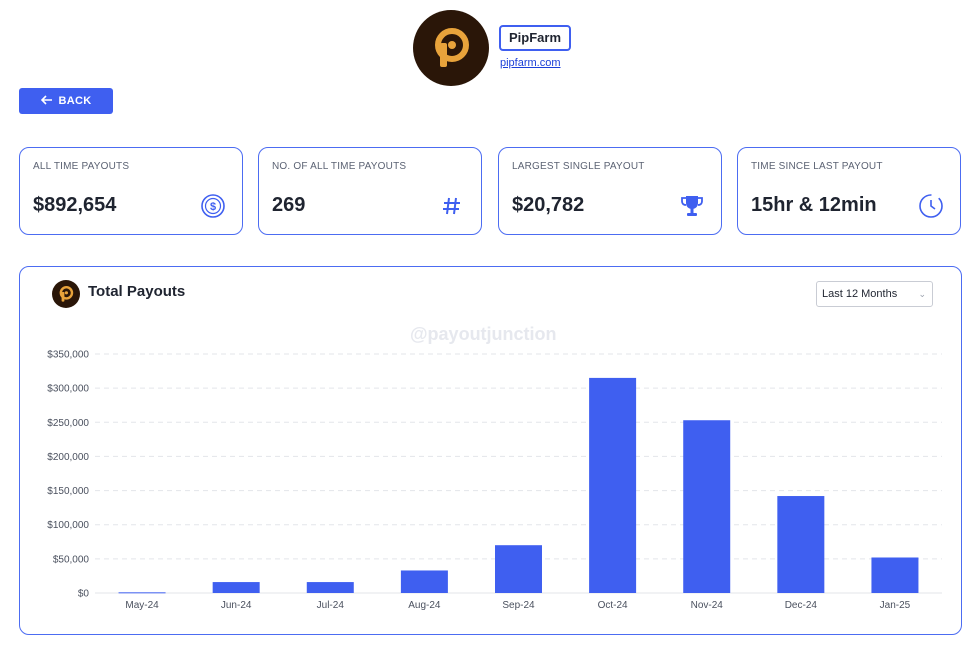  What do you see at coordinates (707, 605) in the screenshot?
I see `x-tick-label: Nov-24` at bounding box center [707, 605].